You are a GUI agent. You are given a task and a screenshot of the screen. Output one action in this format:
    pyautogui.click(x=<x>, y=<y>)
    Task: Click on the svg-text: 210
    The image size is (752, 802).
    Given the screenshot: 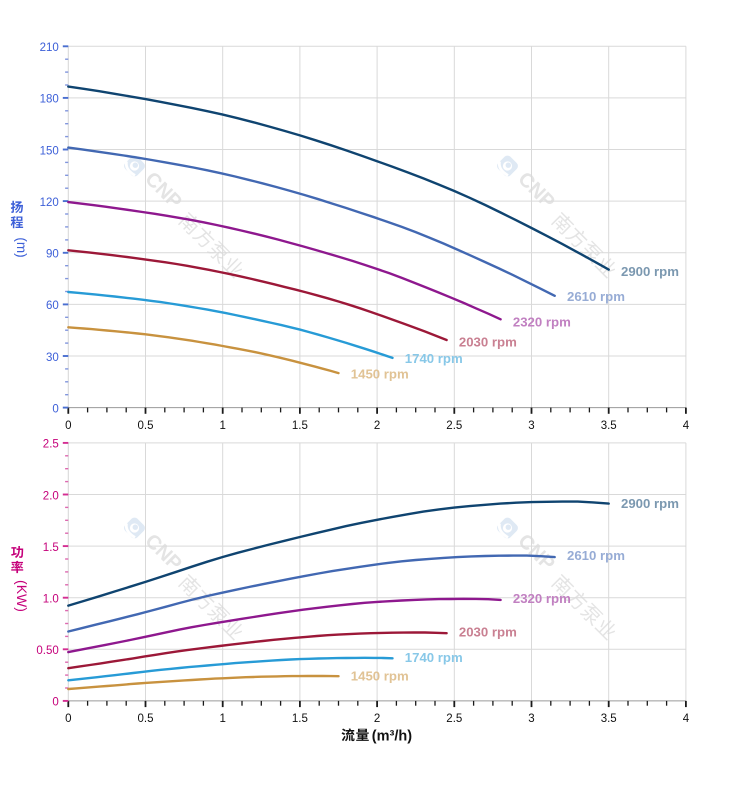 What is the action you would take?
    pyautogui.click(x=49, y=48)
    